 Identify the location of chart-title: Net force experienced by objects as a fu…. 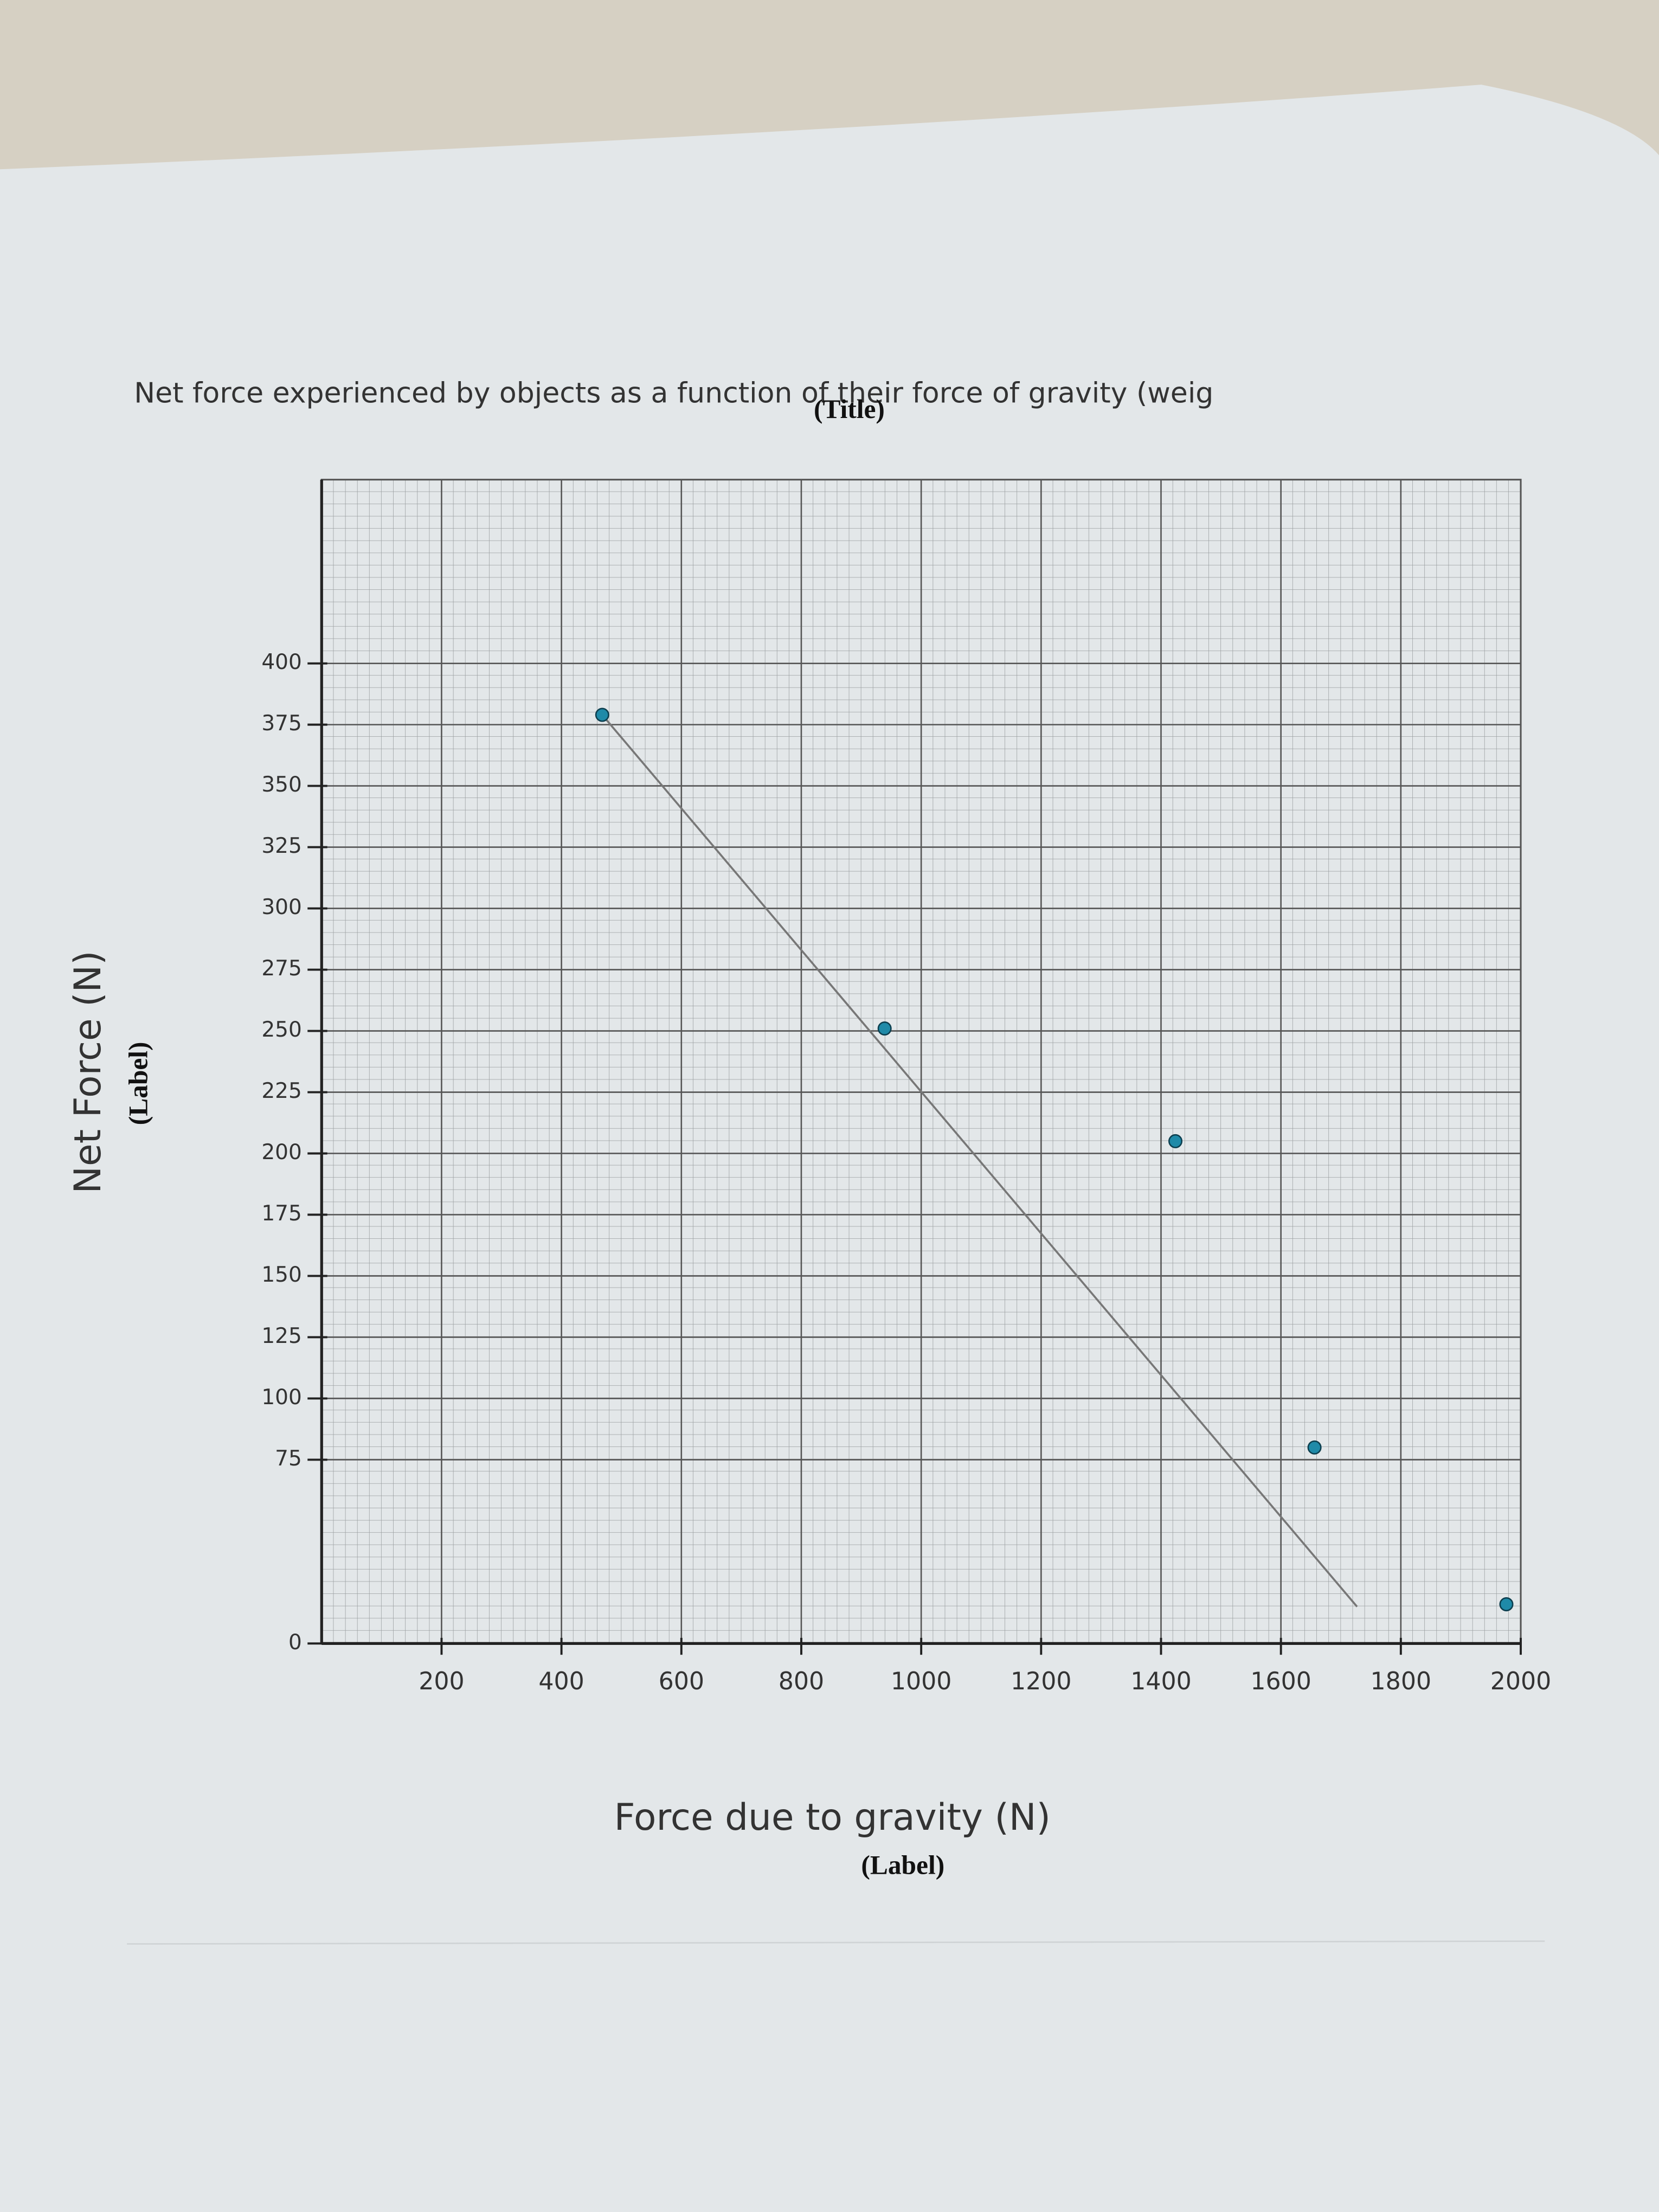
(673, 393).